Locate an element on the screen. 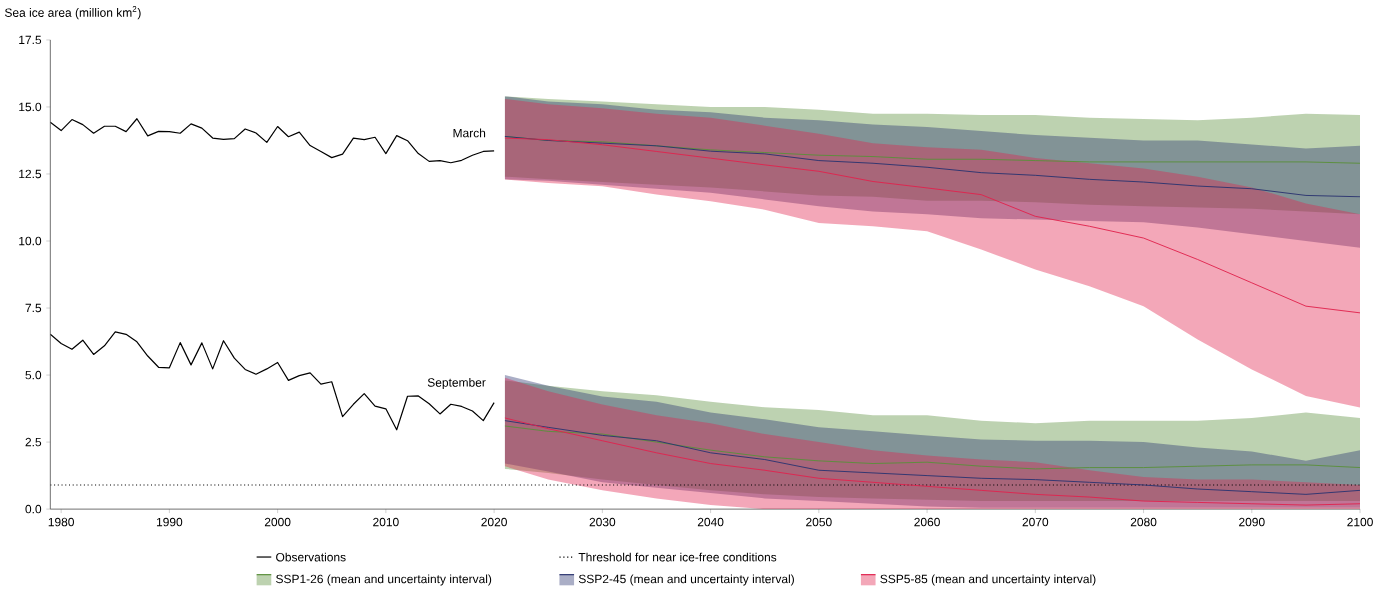  annotation: September is located at coordinates (456, 383).